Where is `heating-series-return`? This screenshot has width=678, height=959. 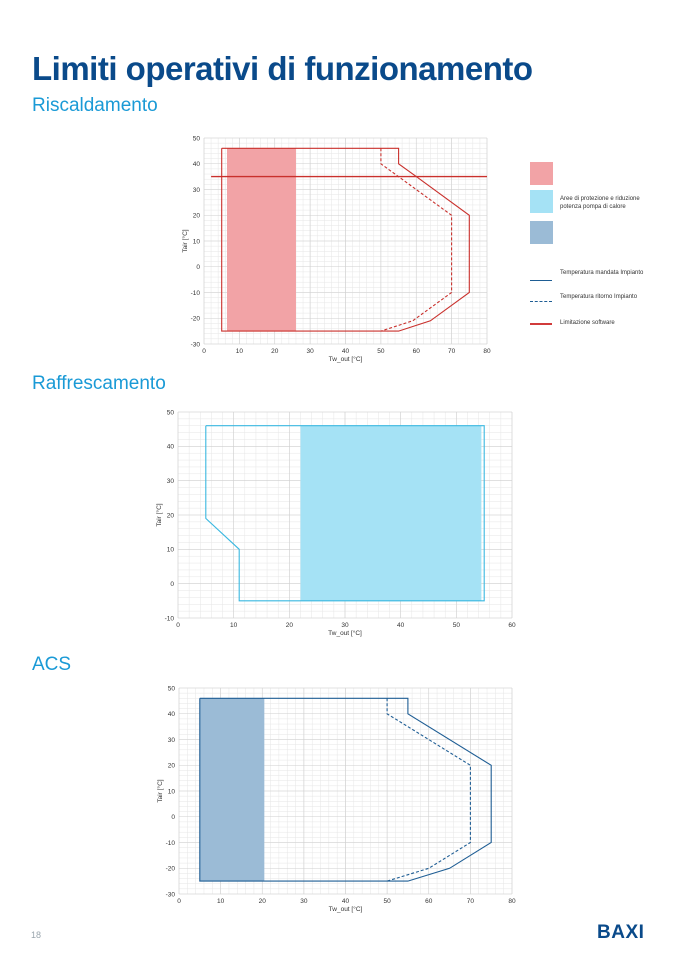 heating-series-return is located at coordinates (416, 240).